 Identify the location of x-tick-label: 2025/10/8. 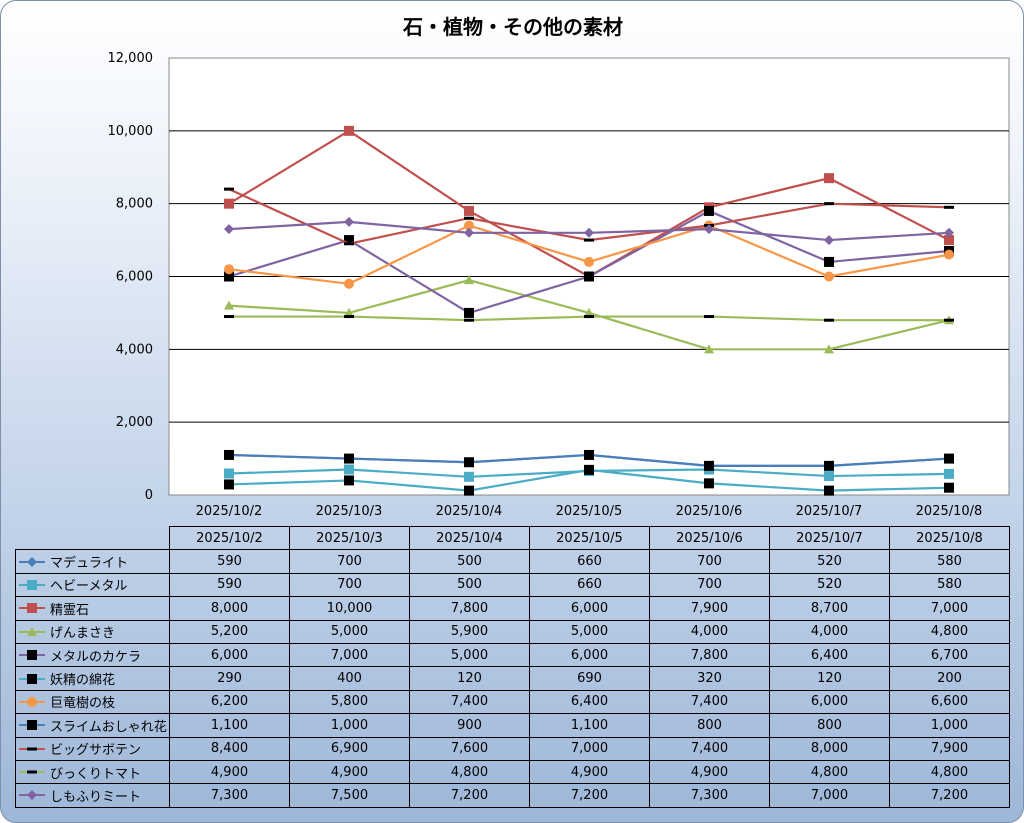
(949, 511).